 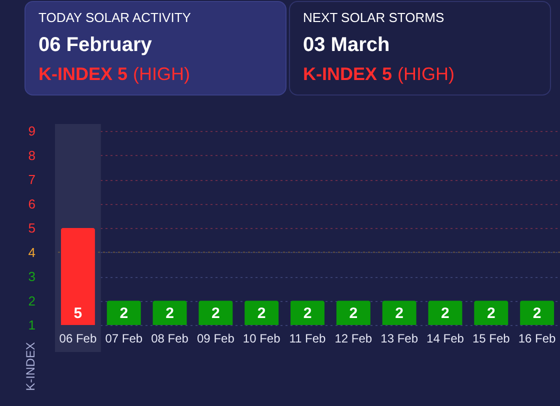 What do you see at coordinates (307, 339) in the screenshot?
I see `x-tick-label: 11 Feb` at bounding box center [307, 339].